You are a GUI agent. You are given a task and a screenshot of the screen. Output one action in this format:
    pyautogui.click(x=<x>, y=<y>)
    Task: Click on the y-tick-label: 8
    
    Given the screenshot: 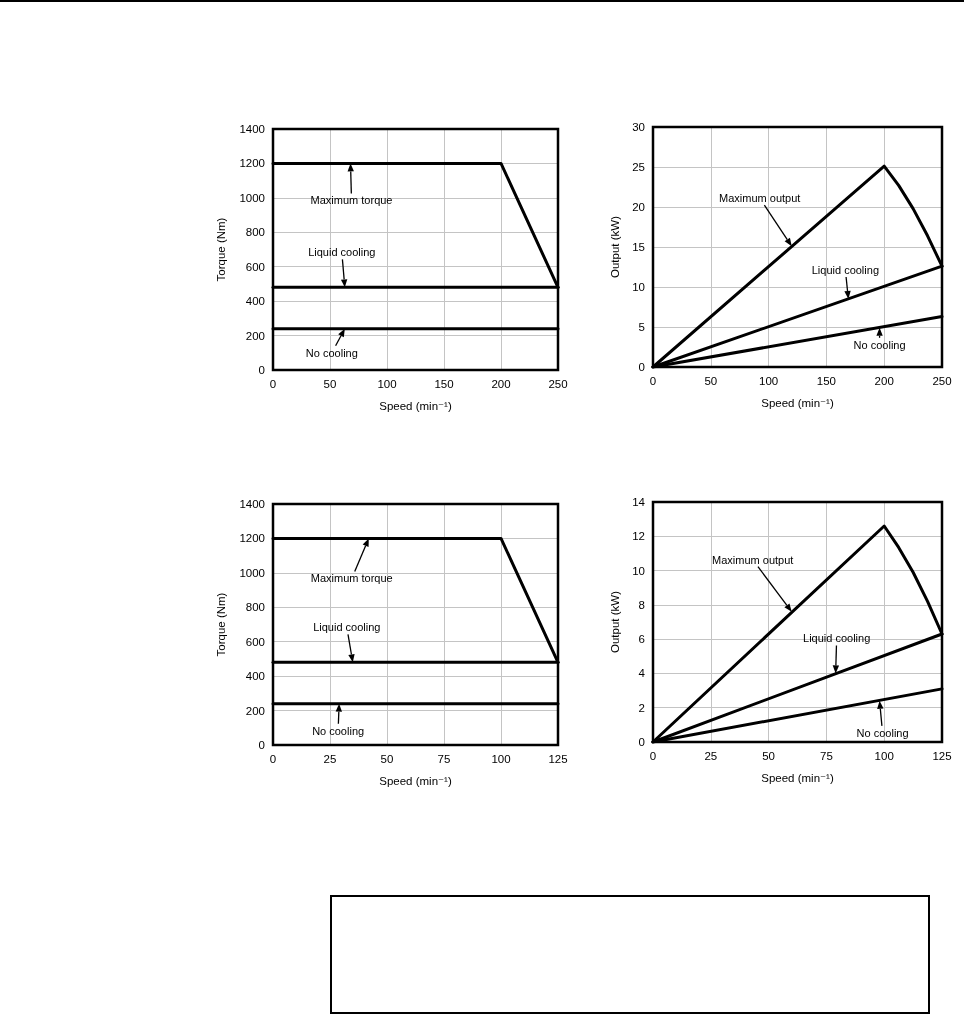 What is the action you would take?
    pyautogui.click(x=641, y=604)
    